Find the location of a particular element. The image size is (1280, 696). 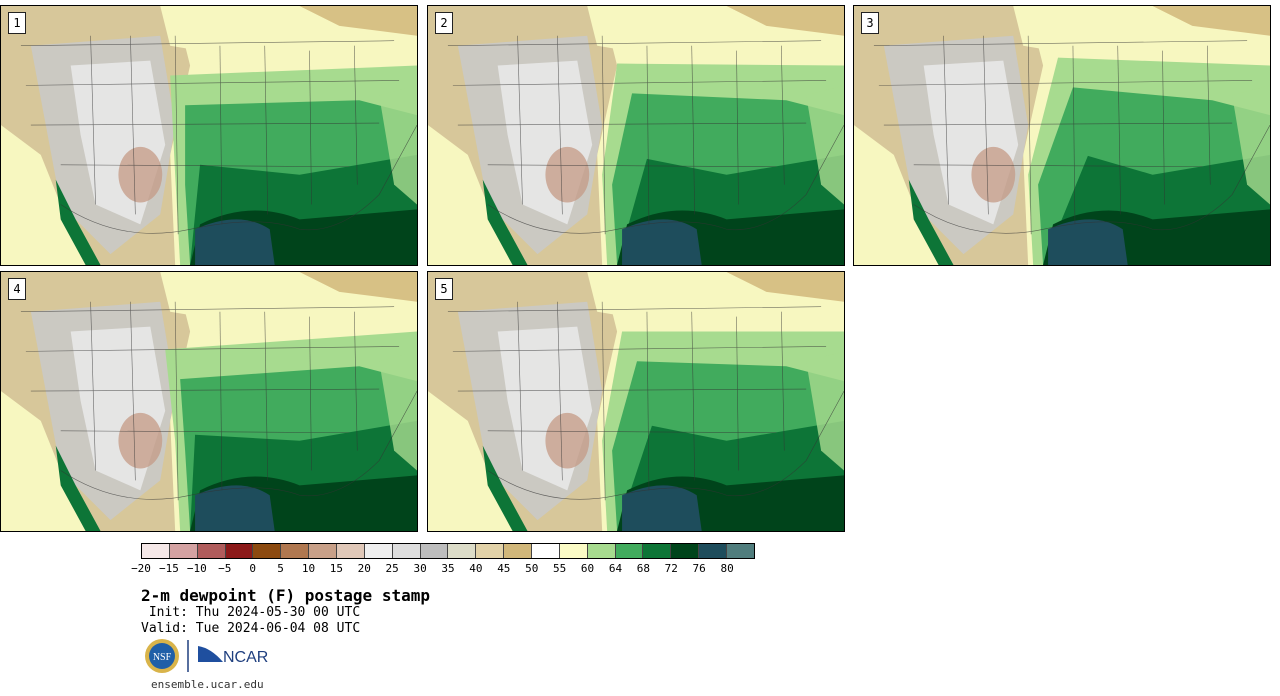

colorbar is located at coordinates (448, 551).